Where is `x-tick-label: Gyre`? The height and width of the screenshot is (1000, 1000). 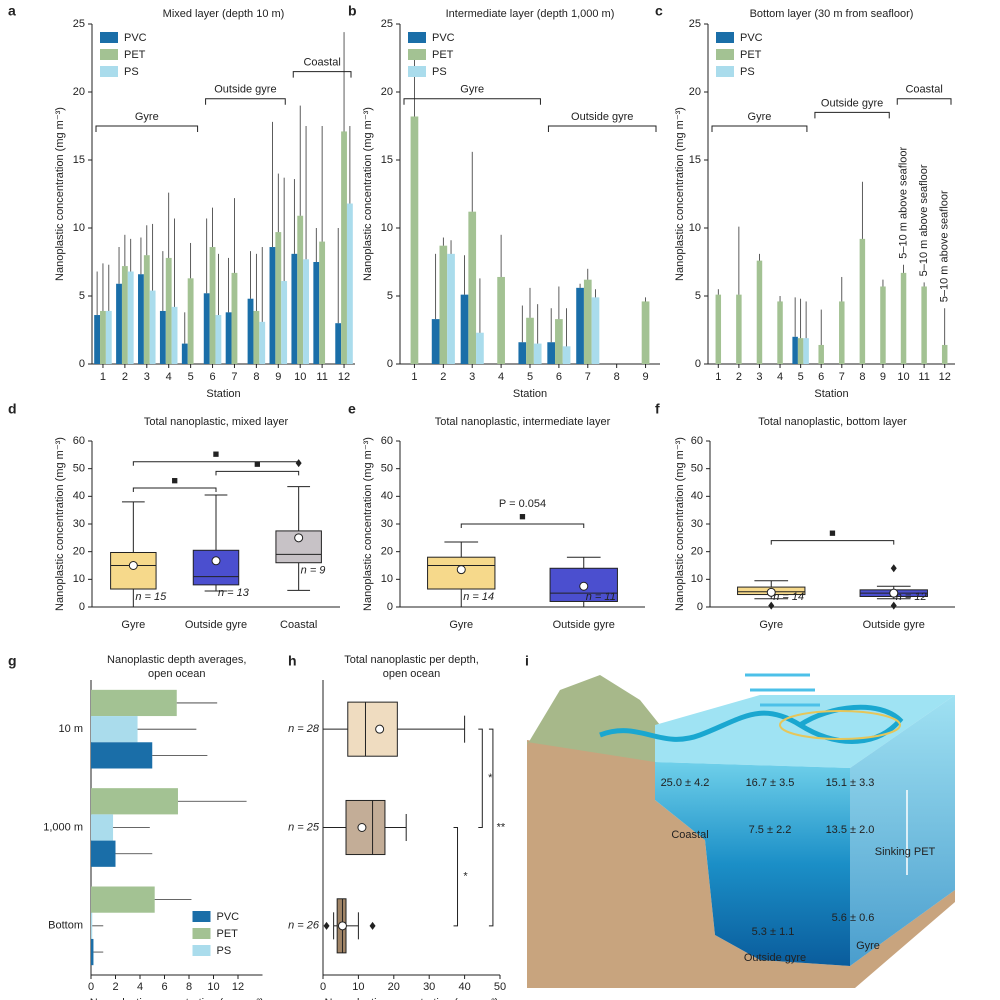 x-tick-label: Gyre is located at coordinates (133, 625).